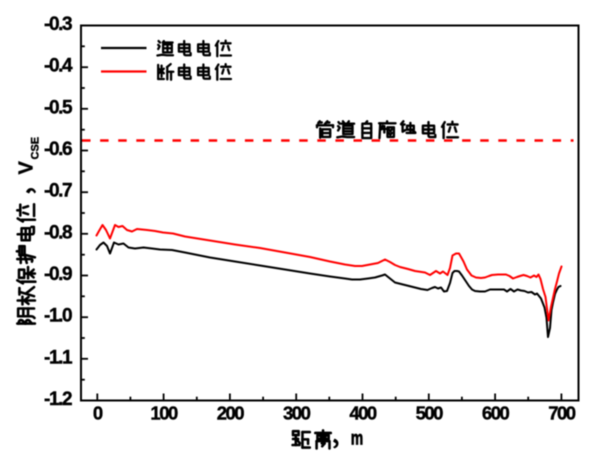 This screenshot has width=600, height=472. Describe the element at coordinates (430, 413) in the screenshot. I see `svg-text: 500` at that location.